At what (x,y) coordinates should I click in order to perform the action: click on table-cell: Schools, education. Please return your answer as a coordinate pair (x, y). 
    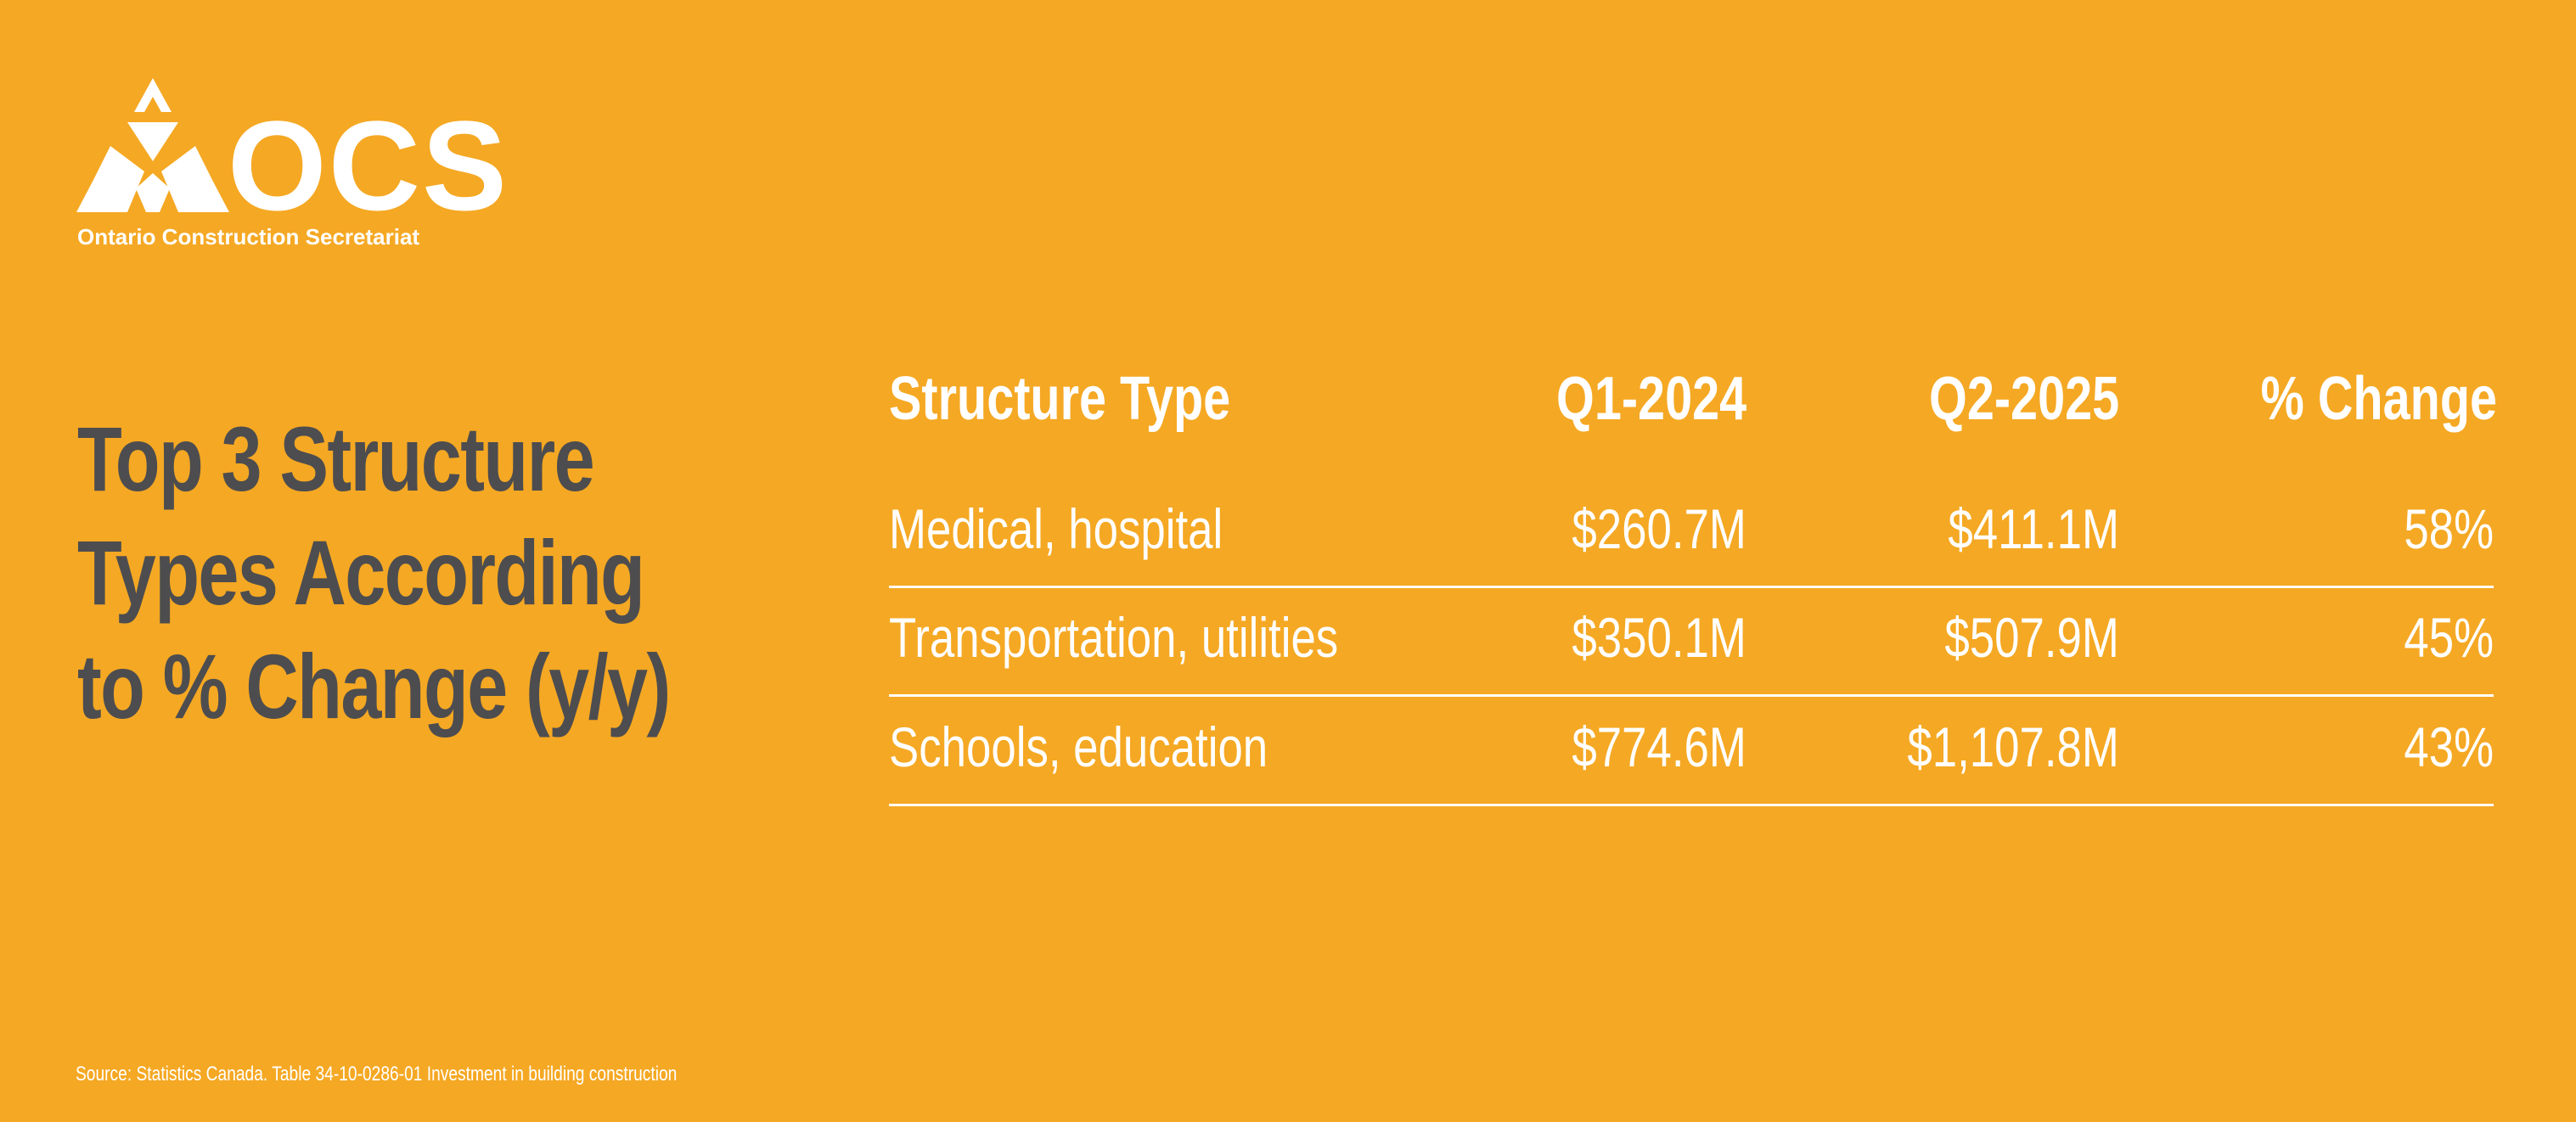
    Looking at the image, I should click on (1078, 746).